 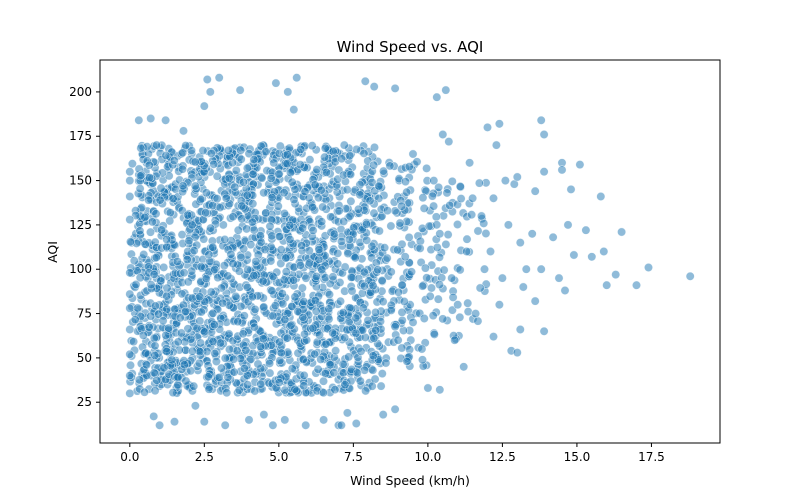 I want to click on y-axis-ticks: 25 50 75 100 125 150 175 200, so click(x=84, y=247).